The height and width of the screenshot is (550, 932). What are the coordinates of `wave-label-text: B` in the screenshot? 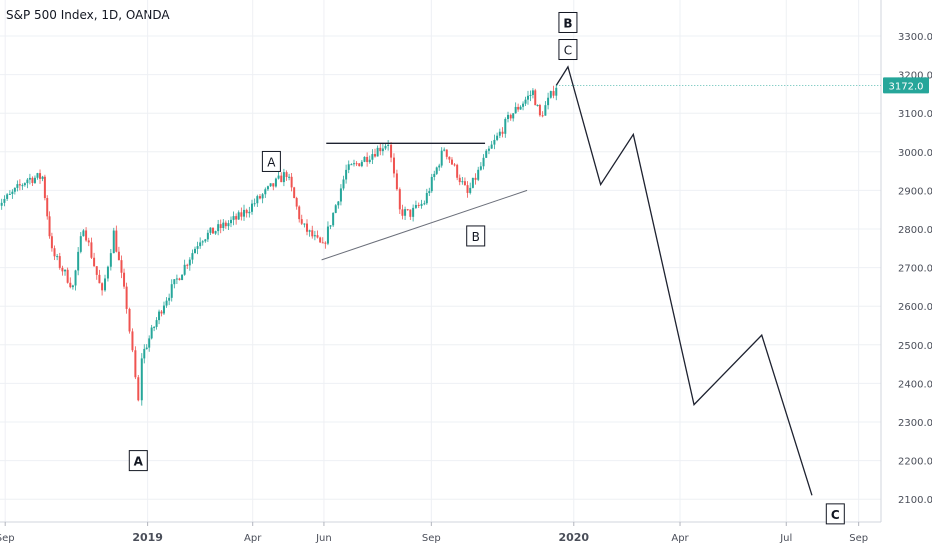 It's located at (567, 23).